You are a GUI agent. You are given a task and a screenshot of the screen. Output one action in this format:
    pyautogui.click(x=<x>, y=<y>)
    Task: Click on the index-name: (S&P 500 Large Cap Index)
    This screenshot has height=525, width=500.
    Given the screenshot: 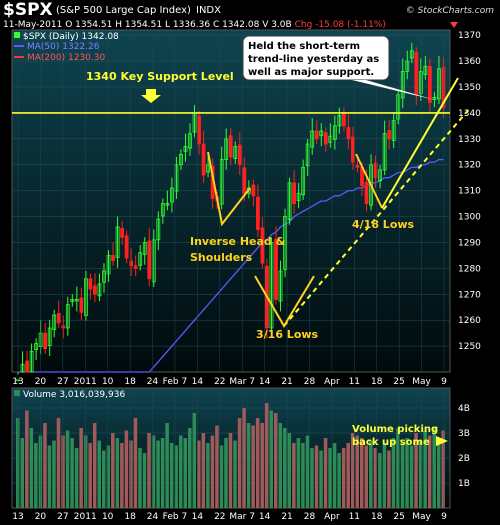 What is the action you would take?
    pyautogui.click(x=123, y=10)
    